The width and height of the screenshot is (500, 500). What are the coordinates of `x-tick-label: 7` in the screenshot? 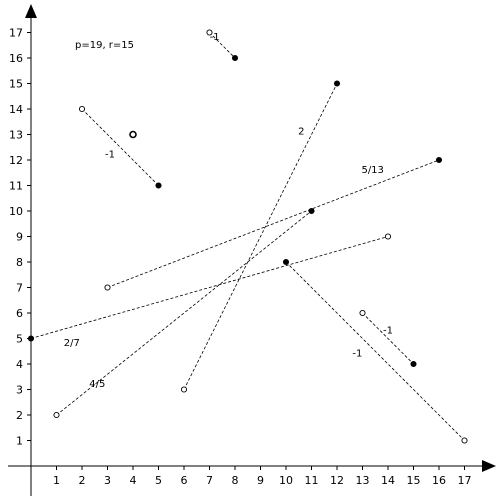 It's located at (209, 480).